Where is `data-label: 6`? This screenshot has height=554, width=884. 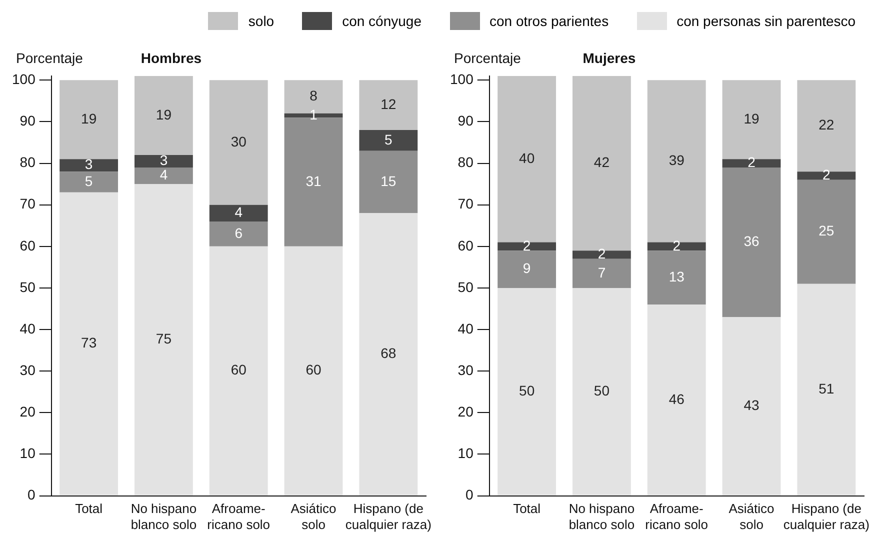
data-label: 6 is located at coordinates (238, 232).